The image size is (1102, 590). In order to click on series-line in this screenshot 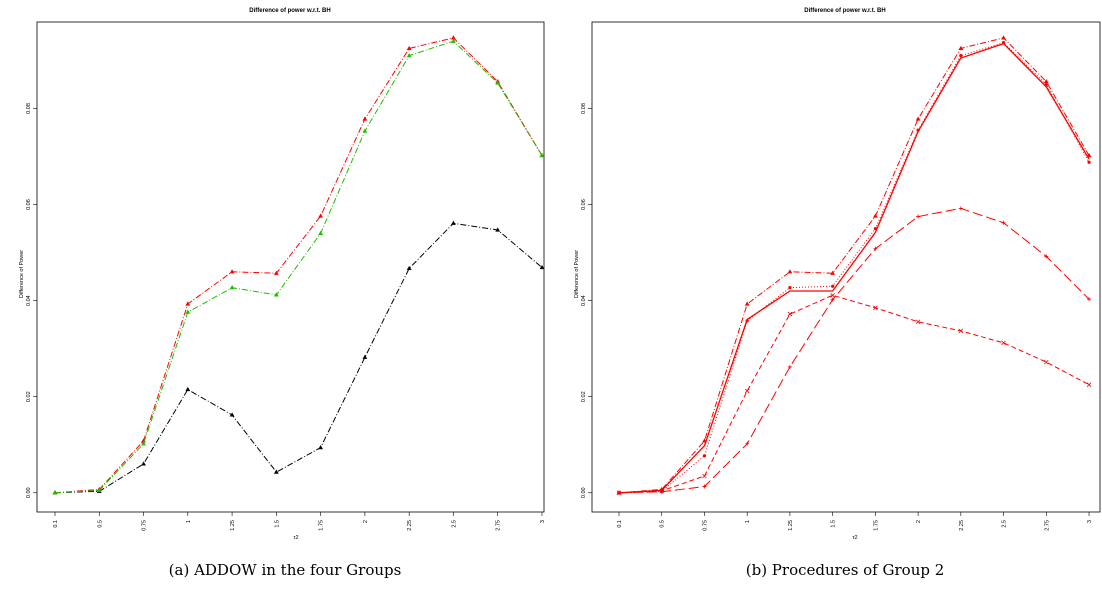, I will do `click(854, 394)`.